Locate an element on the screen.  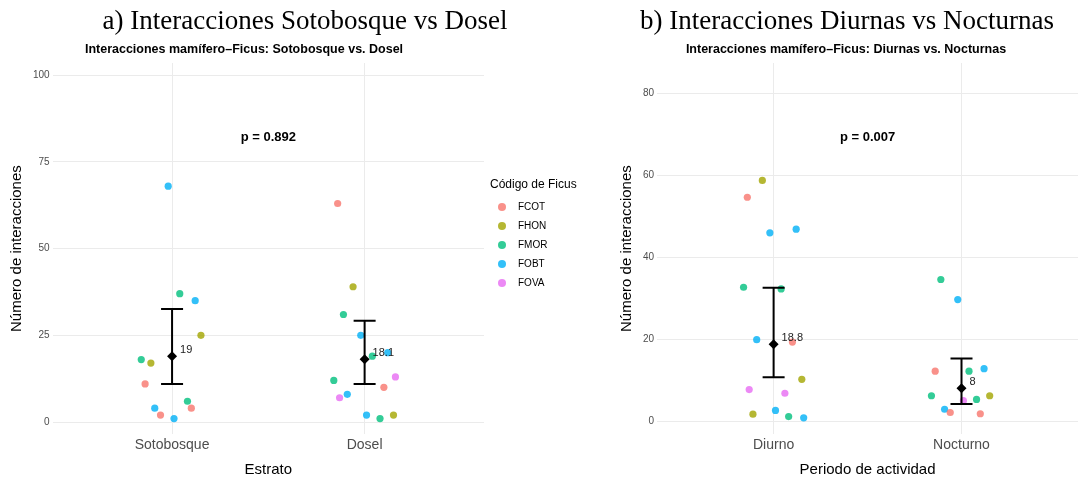
annotation: p = 0.892 is located at coordinates (268, 136).